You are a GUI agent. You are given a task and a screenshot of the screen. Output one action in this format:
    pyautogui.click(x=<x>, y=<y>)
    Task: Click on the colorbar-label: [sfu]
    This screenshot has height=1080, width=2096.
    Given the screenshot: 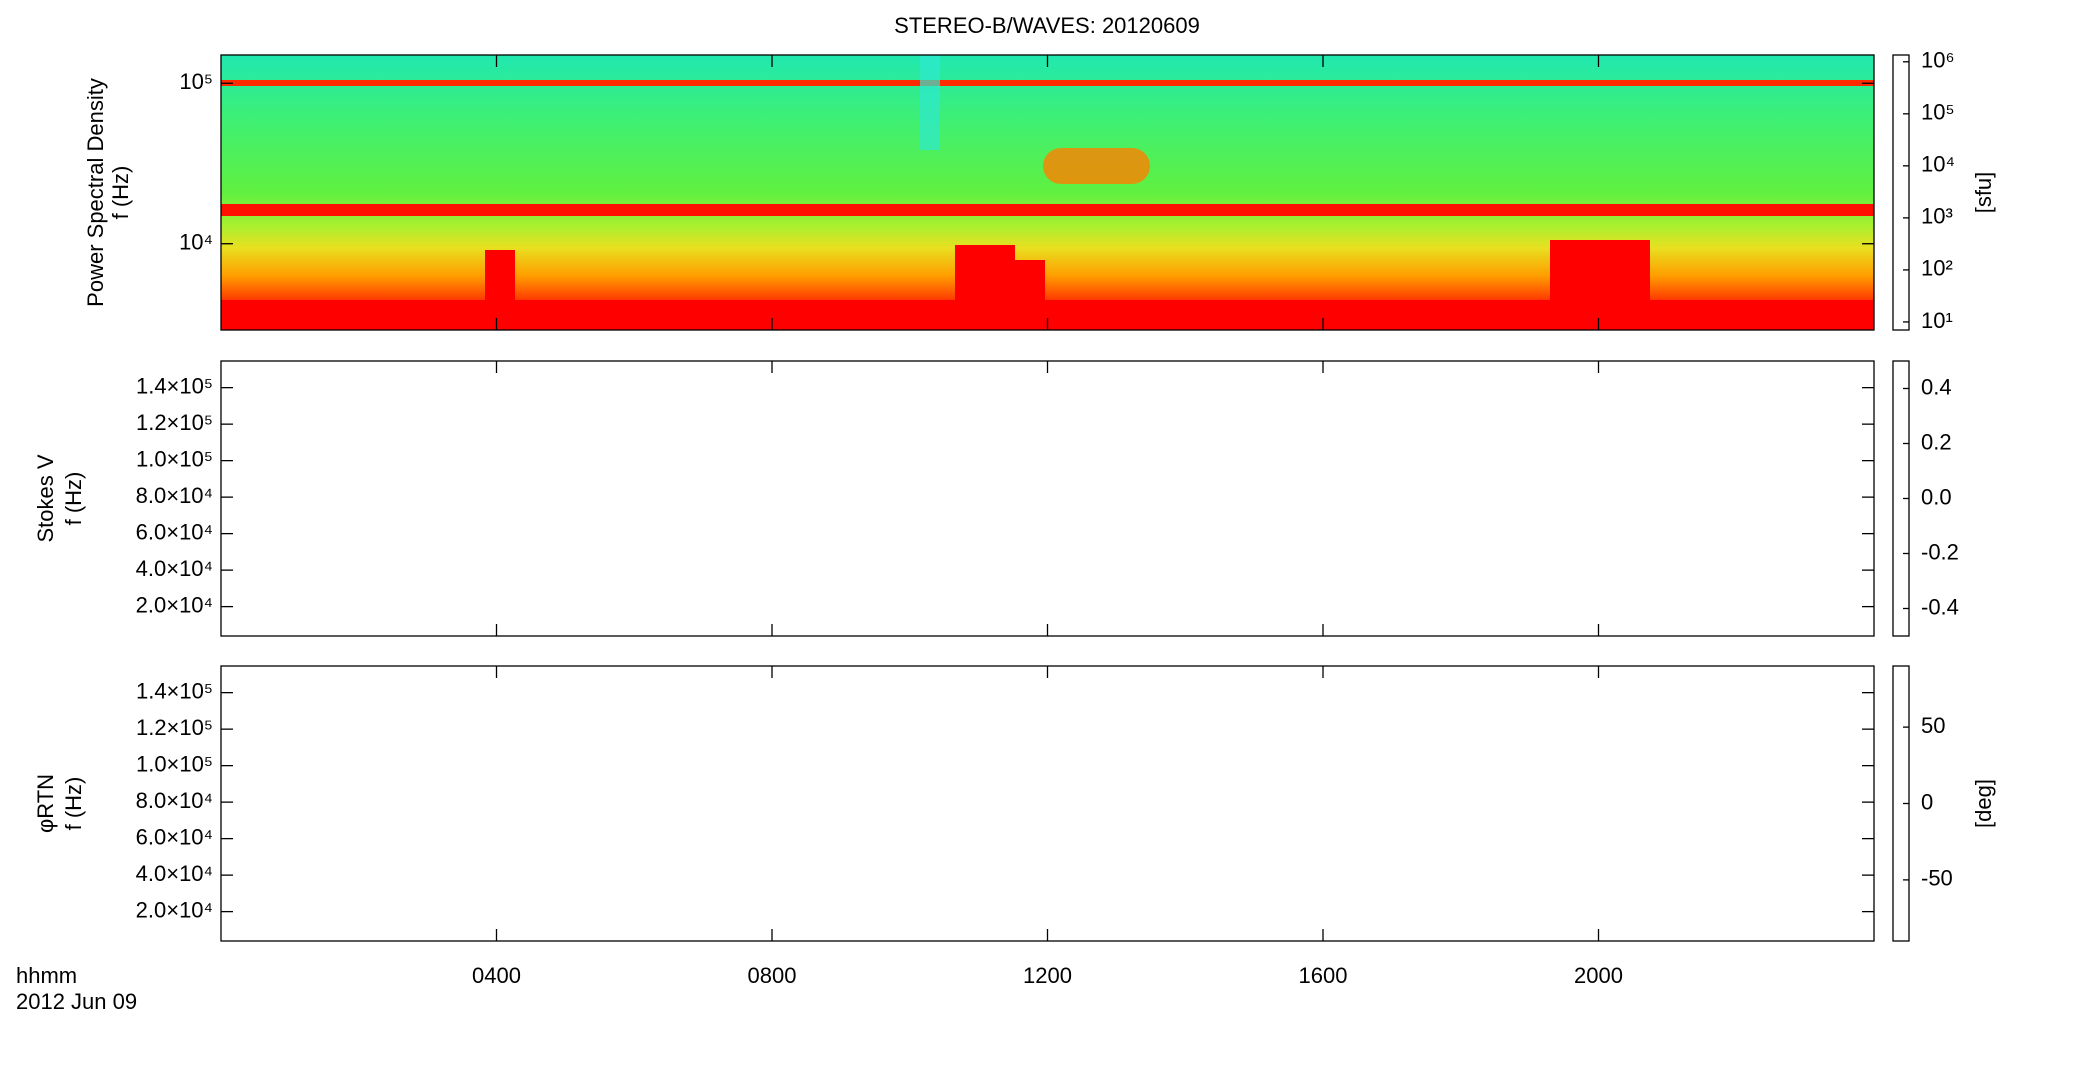 What is the action you would take?
    pyautogui.click(x=1983, y=193)
    